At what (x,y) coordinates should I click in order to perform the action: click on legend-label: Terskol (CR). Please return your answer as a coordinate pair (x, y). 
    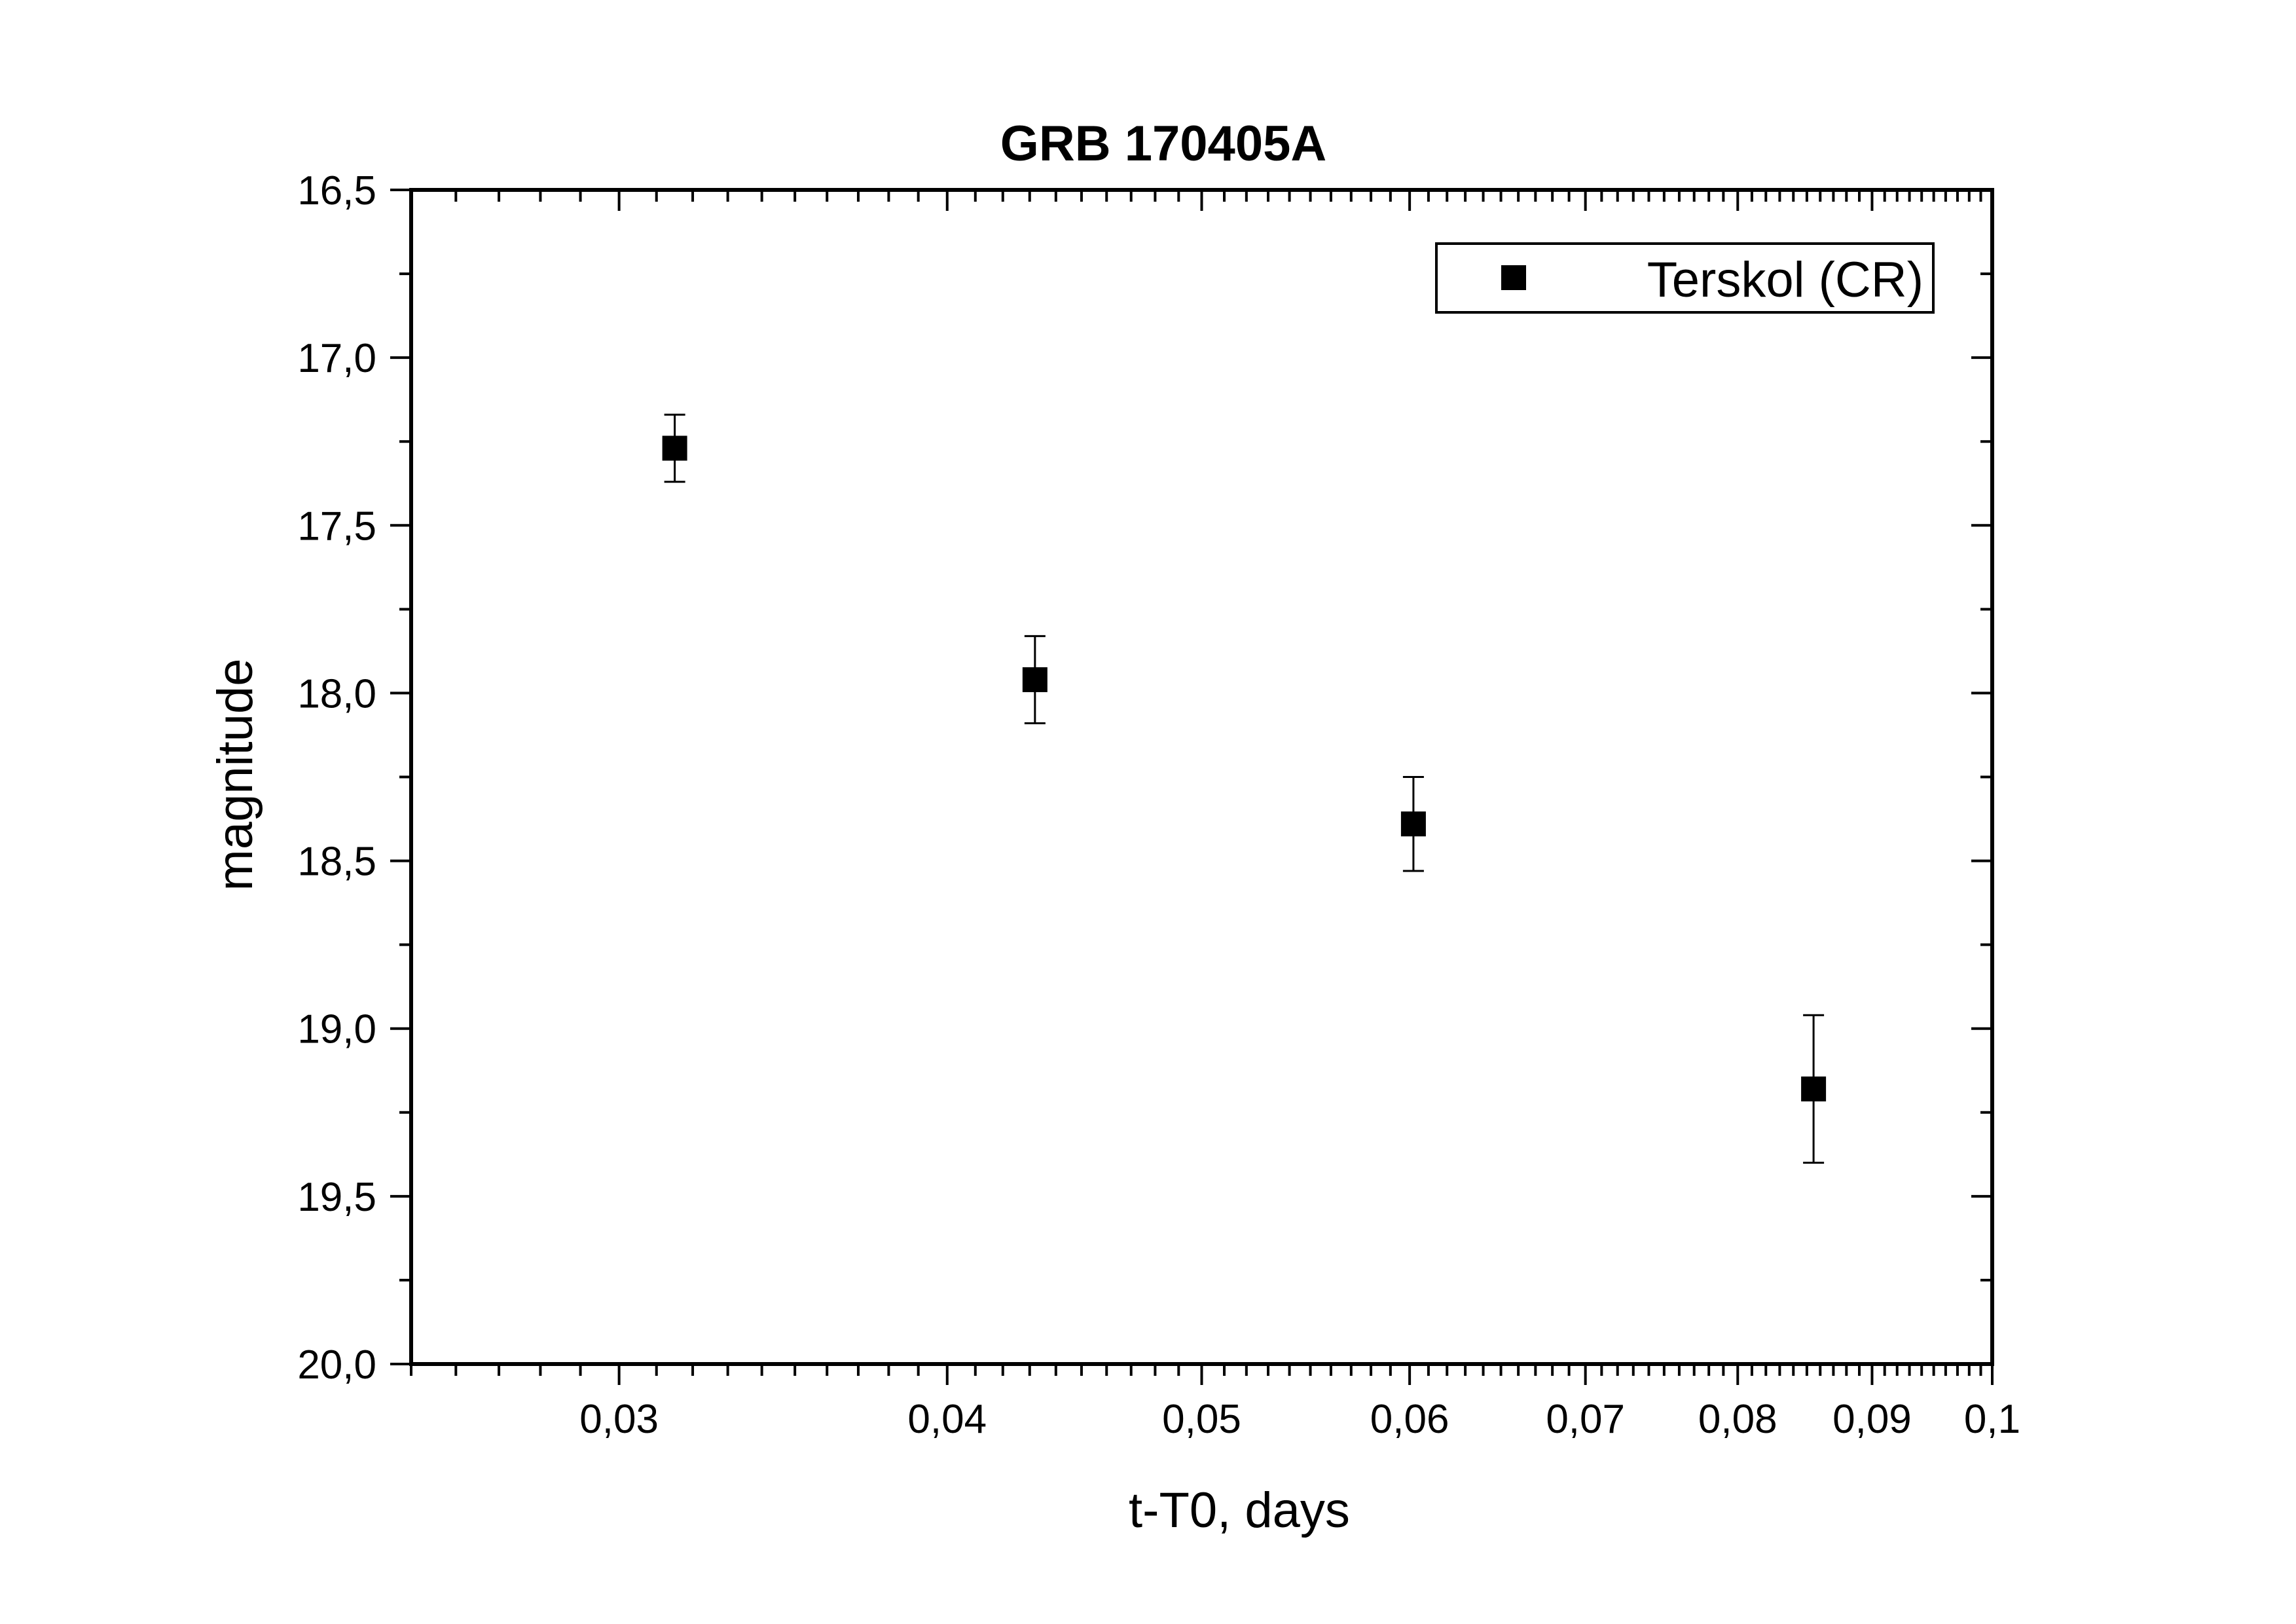
    Looking at the image, I should click on (1785, 280).